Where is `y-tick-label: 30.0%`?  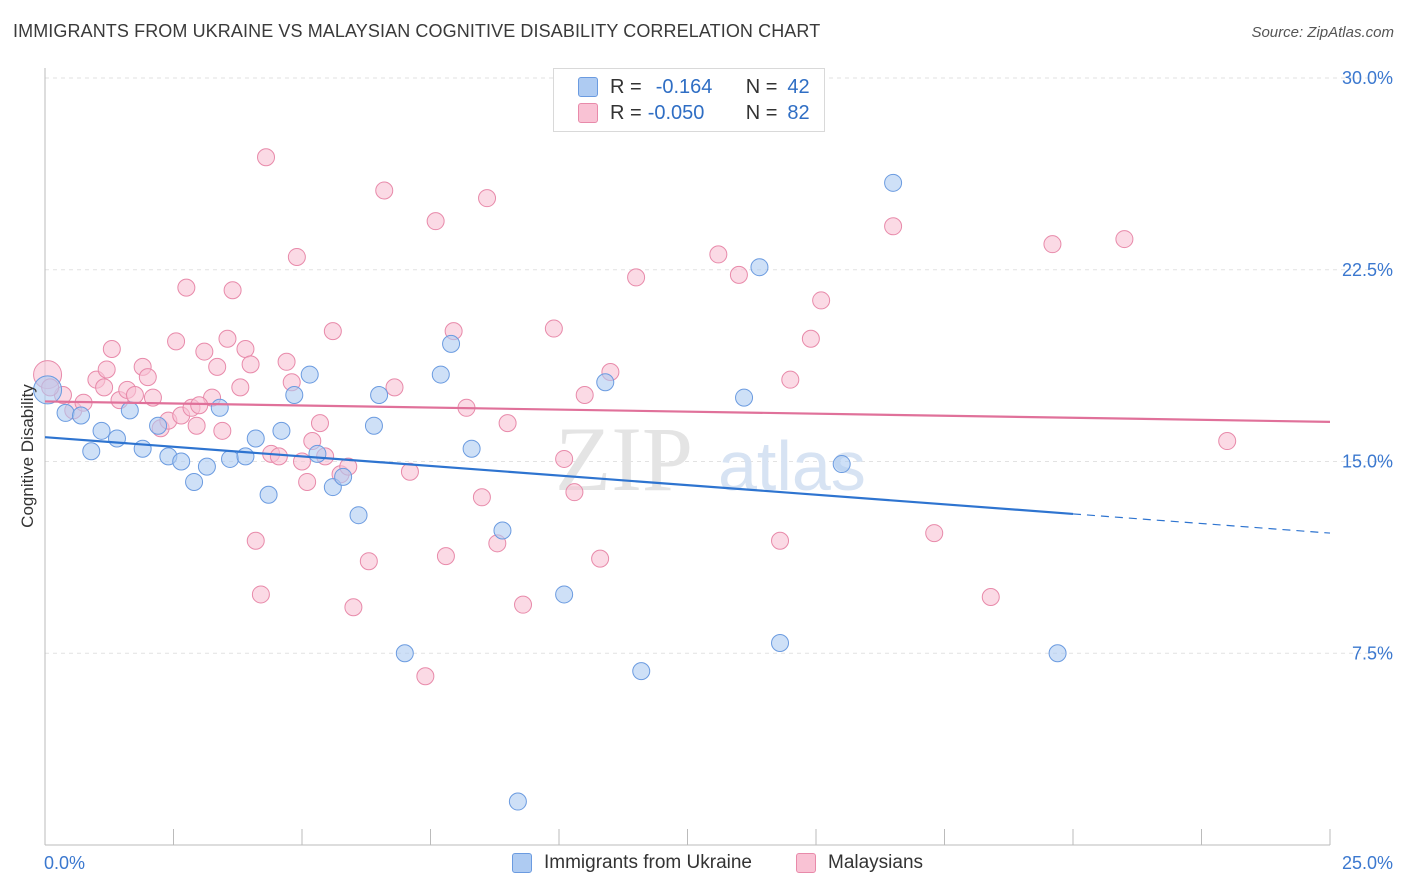
y-tick-label: 30.0% is located at coordinates (1367, 78).